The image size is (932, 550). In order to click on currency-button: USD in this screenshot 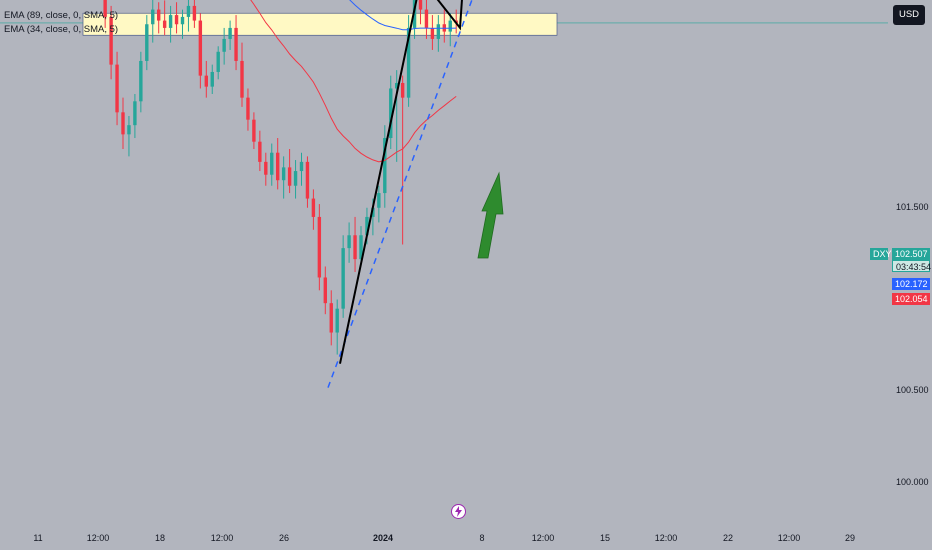, I will do `click(909, 15)`.